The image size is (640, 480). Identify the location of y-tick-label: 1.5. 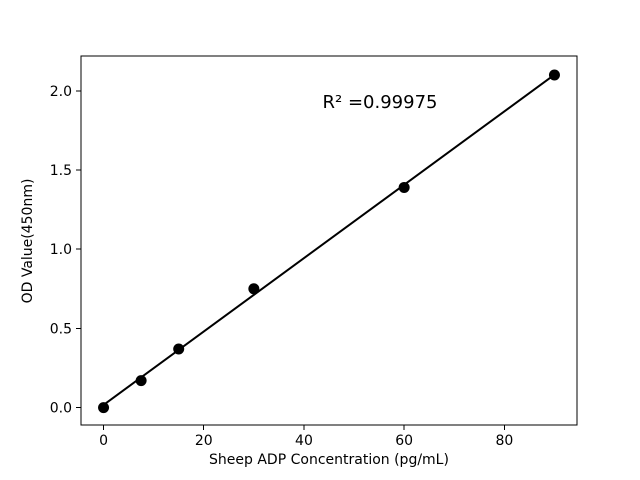
(61, 171).